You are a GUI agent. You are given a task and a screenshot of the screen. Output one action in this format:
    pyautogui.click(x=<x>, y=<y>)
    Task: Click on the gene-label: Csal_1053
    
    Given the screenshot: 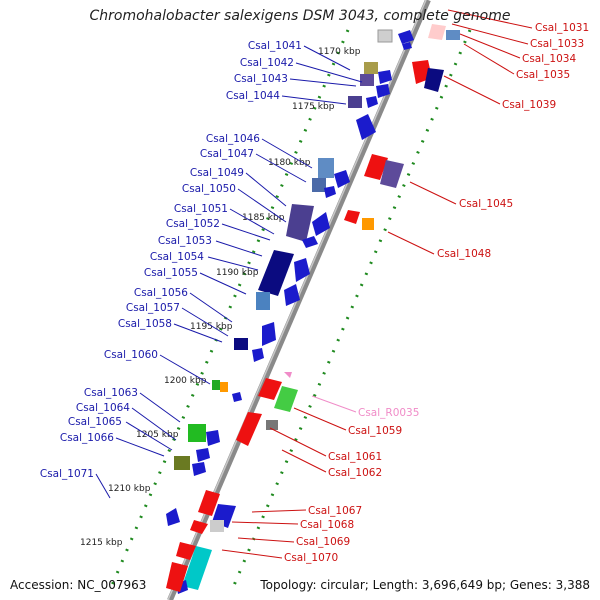 What is the action you would take?
    pyautogui.click(x=185, y=241)
    